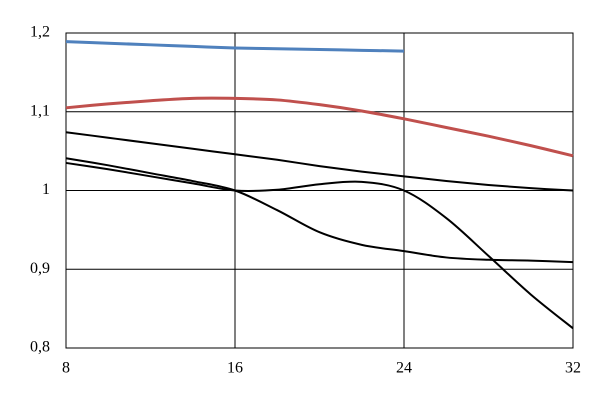  What do you see at coordinates (40, 32) in the screenshot?
I see `y-tick-label: 1,2` at bounding box center [40, 32].